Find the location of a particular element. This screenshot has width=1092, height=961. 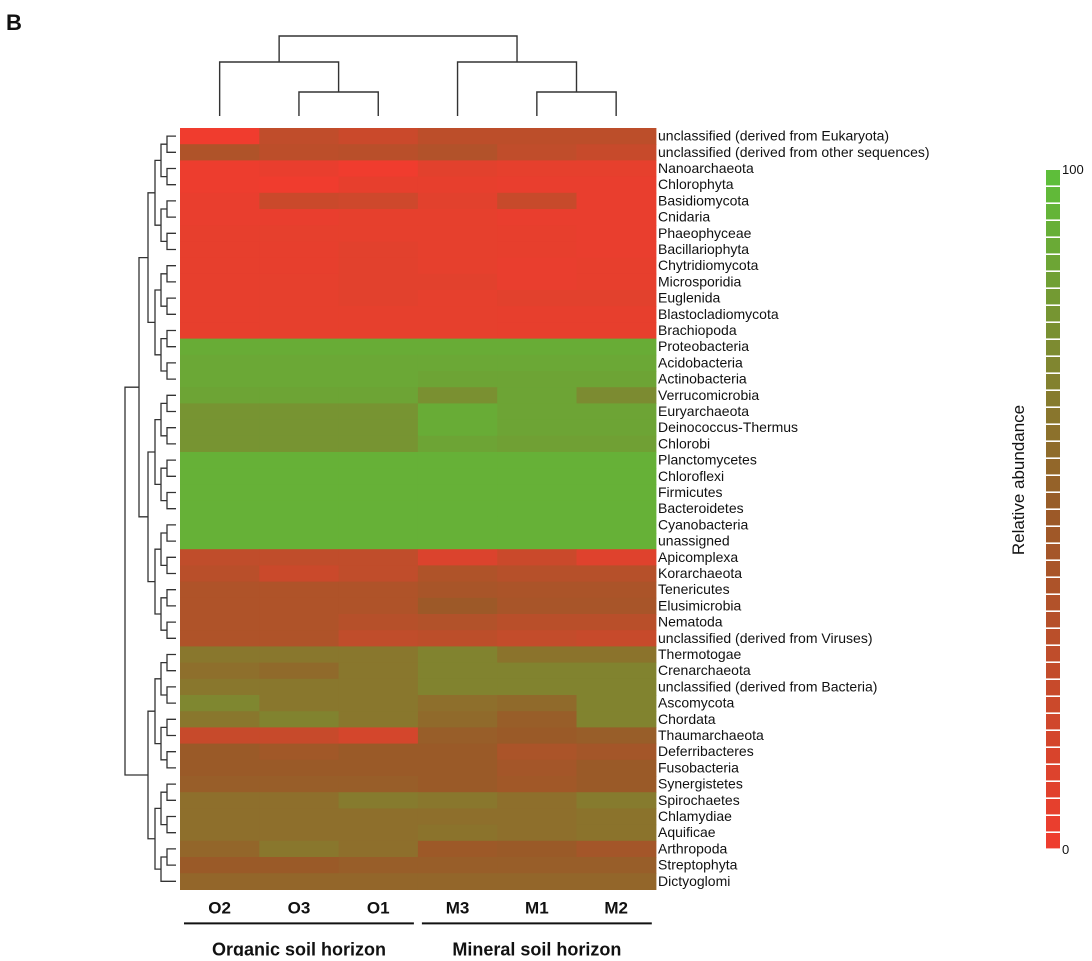

row-label: Elusimicrobia is located at coordinates (699, 605).